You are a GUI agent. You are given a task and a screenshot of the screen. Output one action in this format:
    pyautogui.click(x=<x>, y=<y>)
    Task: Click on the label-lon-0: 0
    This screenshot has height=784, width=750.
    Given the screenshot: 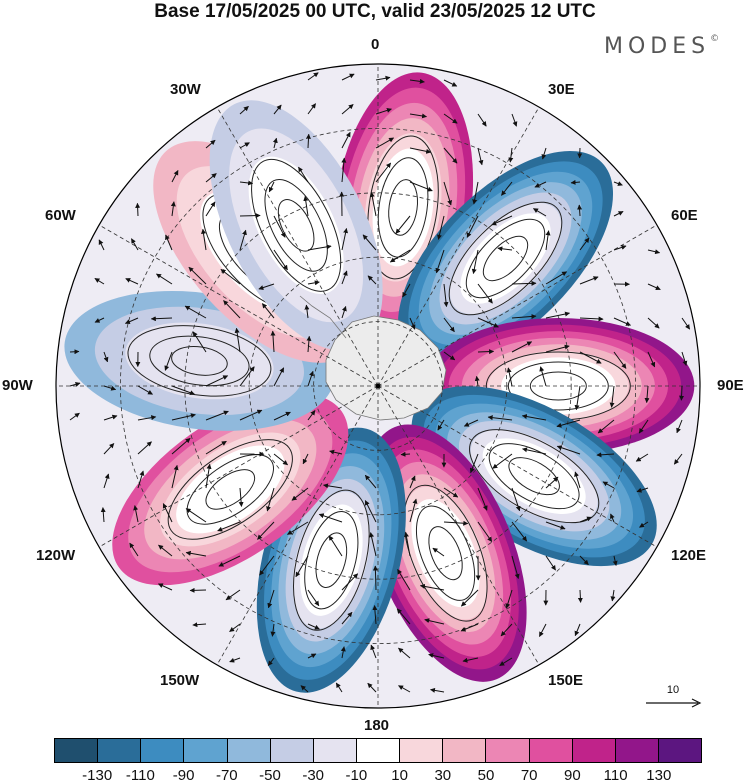 What is the action you would take?
    pyautogui.click(x=375, y=44)
    